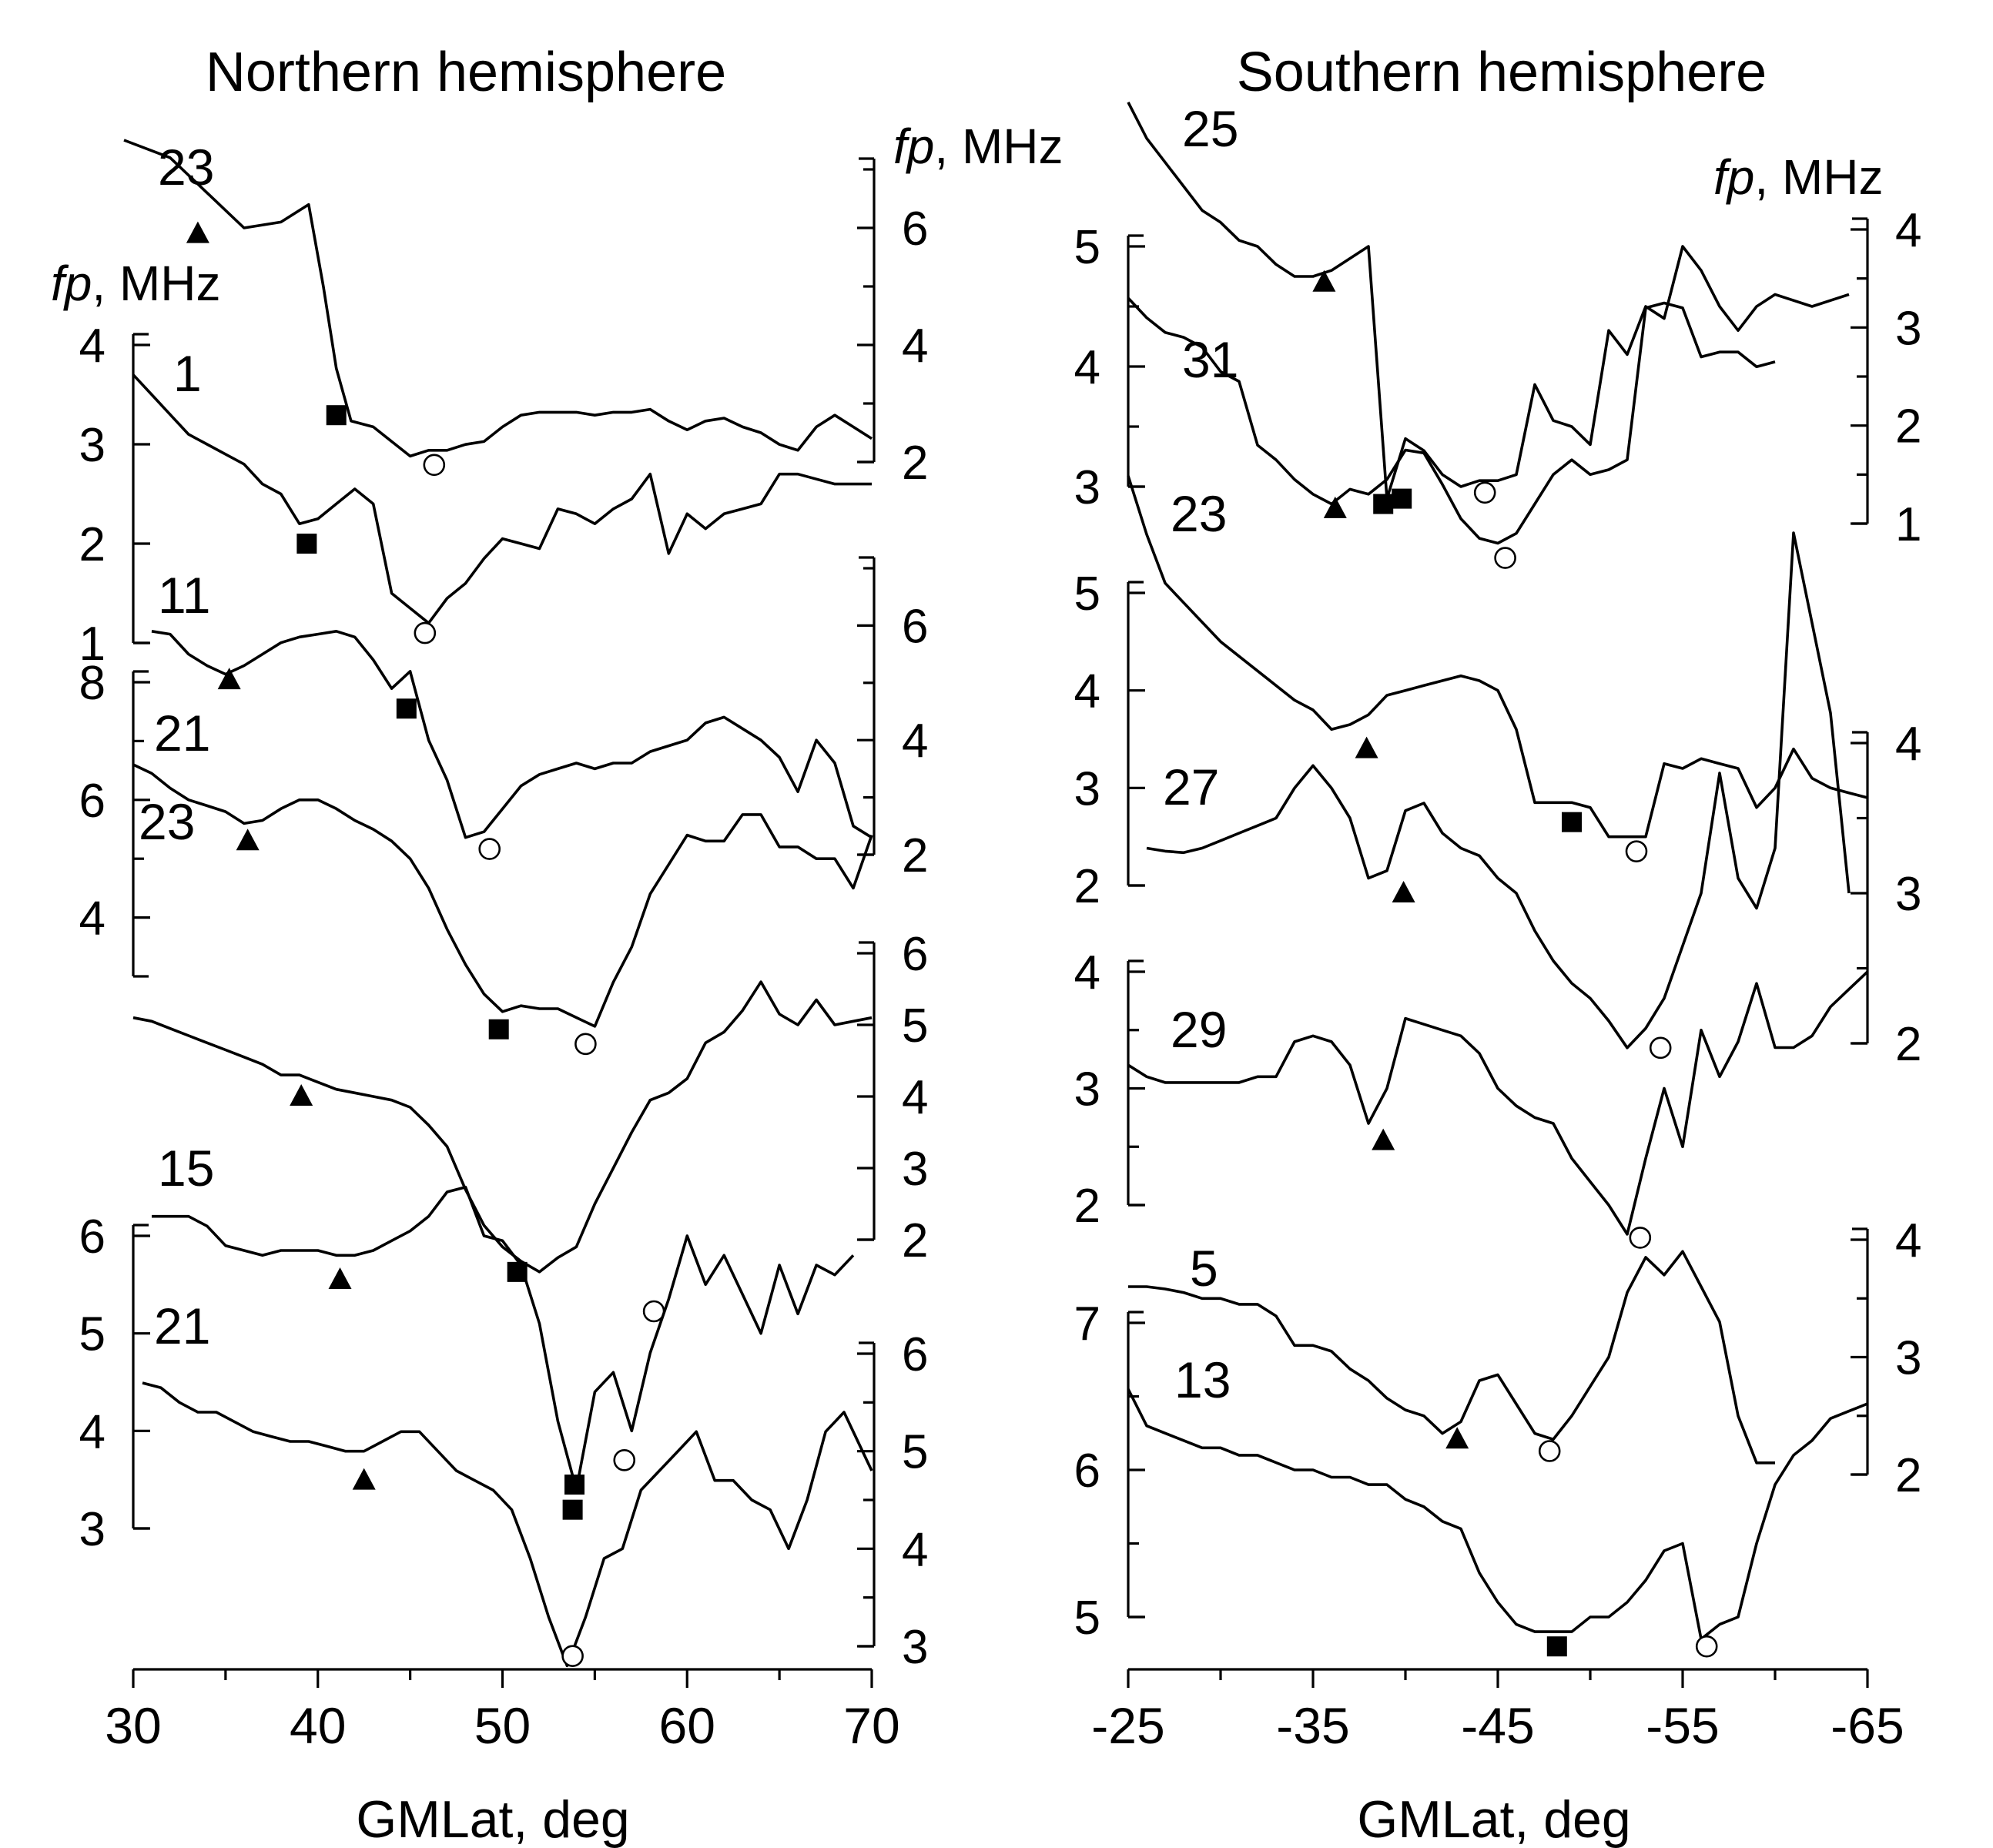 The image size is (1993, 1848). What do you see at coordinates (1502, 72) in the screenshot?
I see `southern-title: Southern hemisphere` at bounding box center [1502, 72].